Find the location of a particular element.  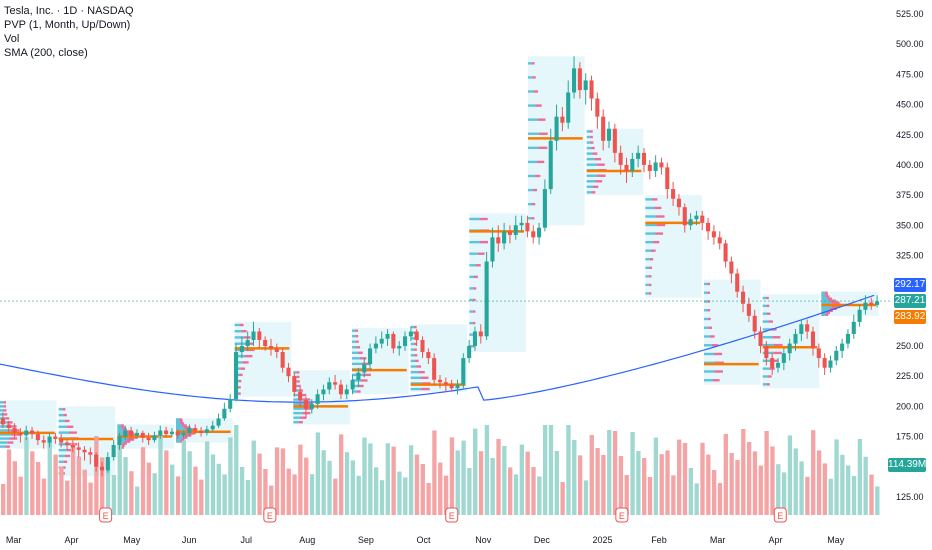

x-tick-label: Feb is located at coordinates (659, 540).